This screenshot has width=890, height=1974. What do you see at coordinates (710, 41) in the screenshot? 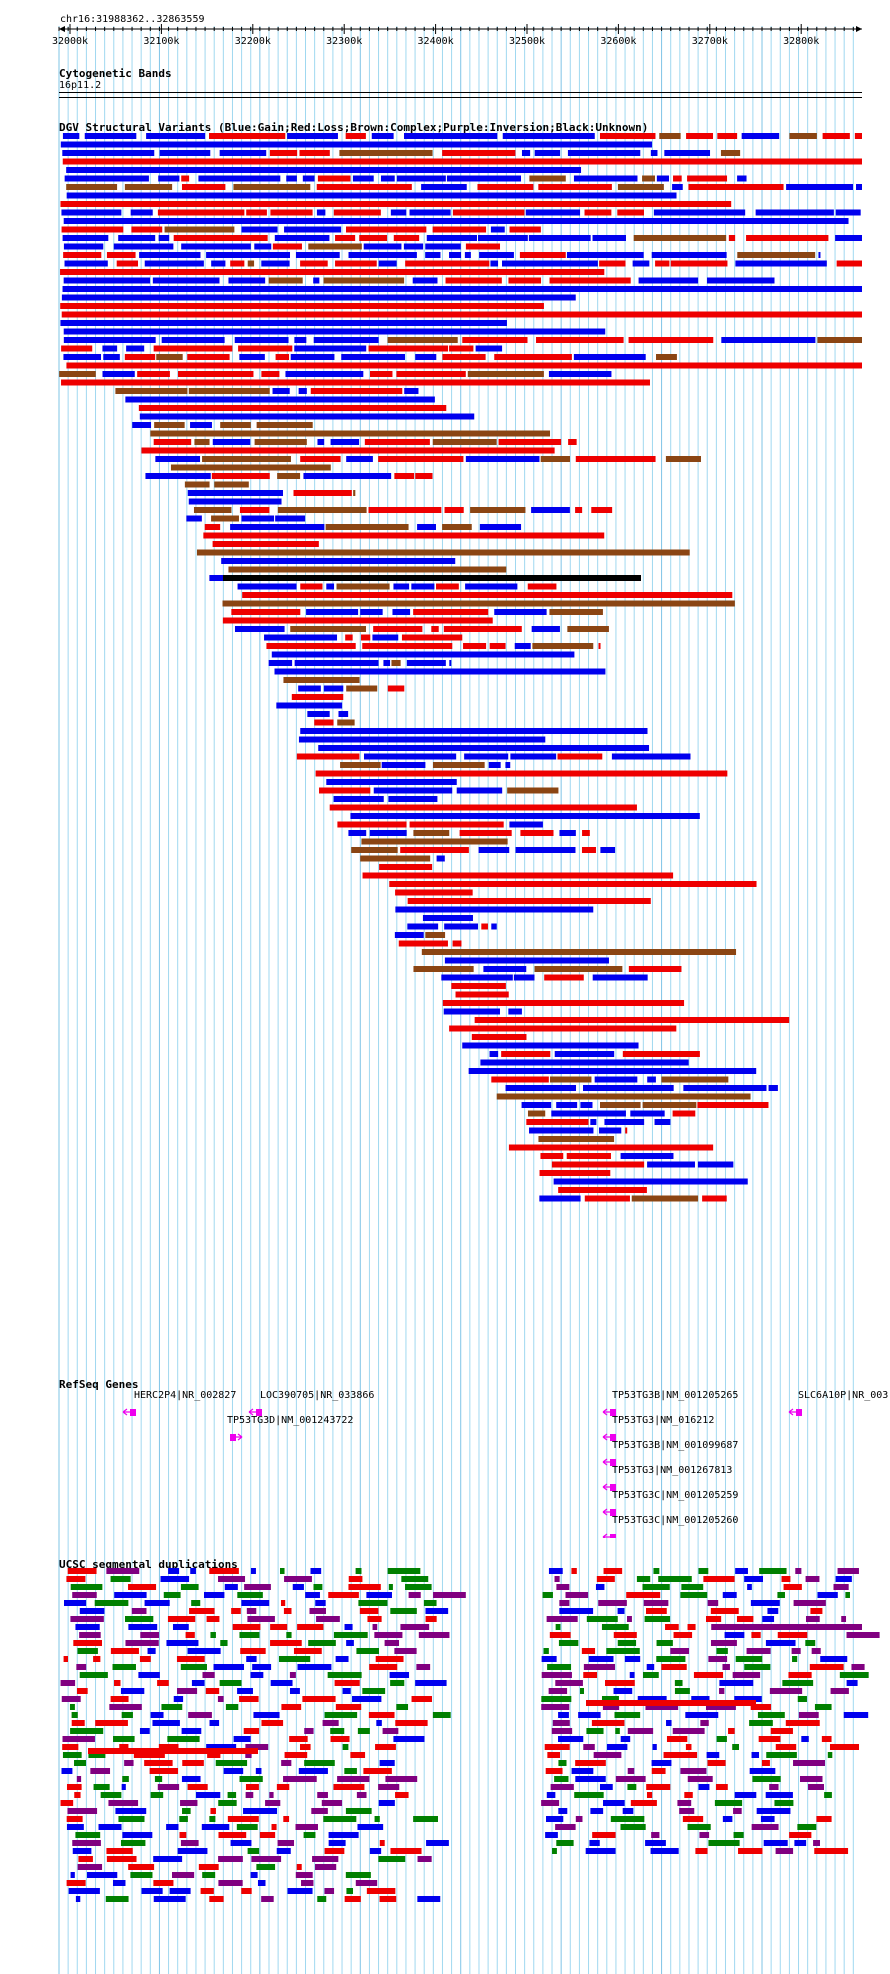
I see `ruler-tick-label: 32700k` at bounding box center [710, 41].